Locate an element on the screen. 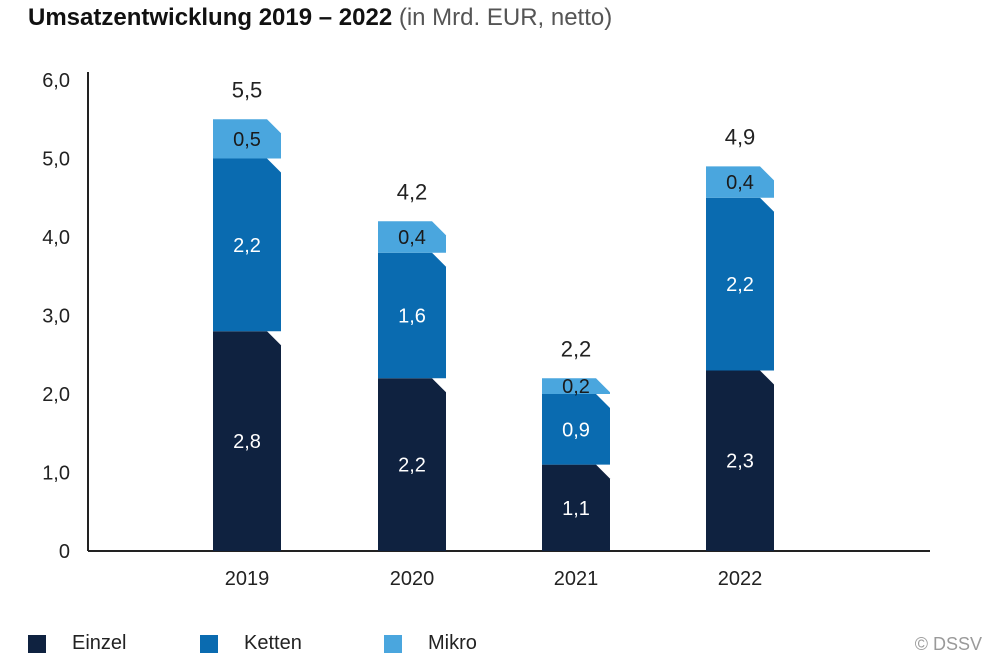 The height and width of the screenshot is (668, 1000). x-tick-label: 2021 is located at coordinates (576, 579).